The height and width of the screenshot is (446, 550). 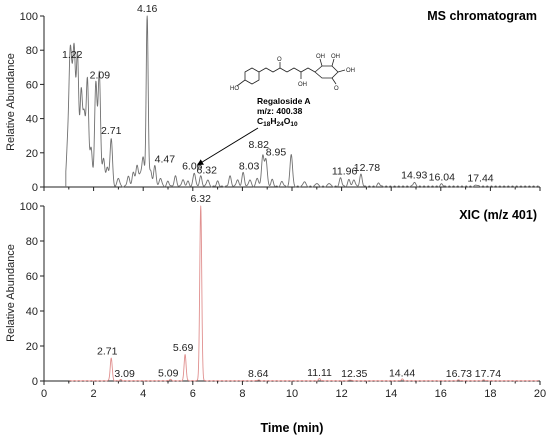 What do you see at coordinates (100, 75) in the screenshot?
I see `peak-label: 2.09` at bounding box center [100, 75].